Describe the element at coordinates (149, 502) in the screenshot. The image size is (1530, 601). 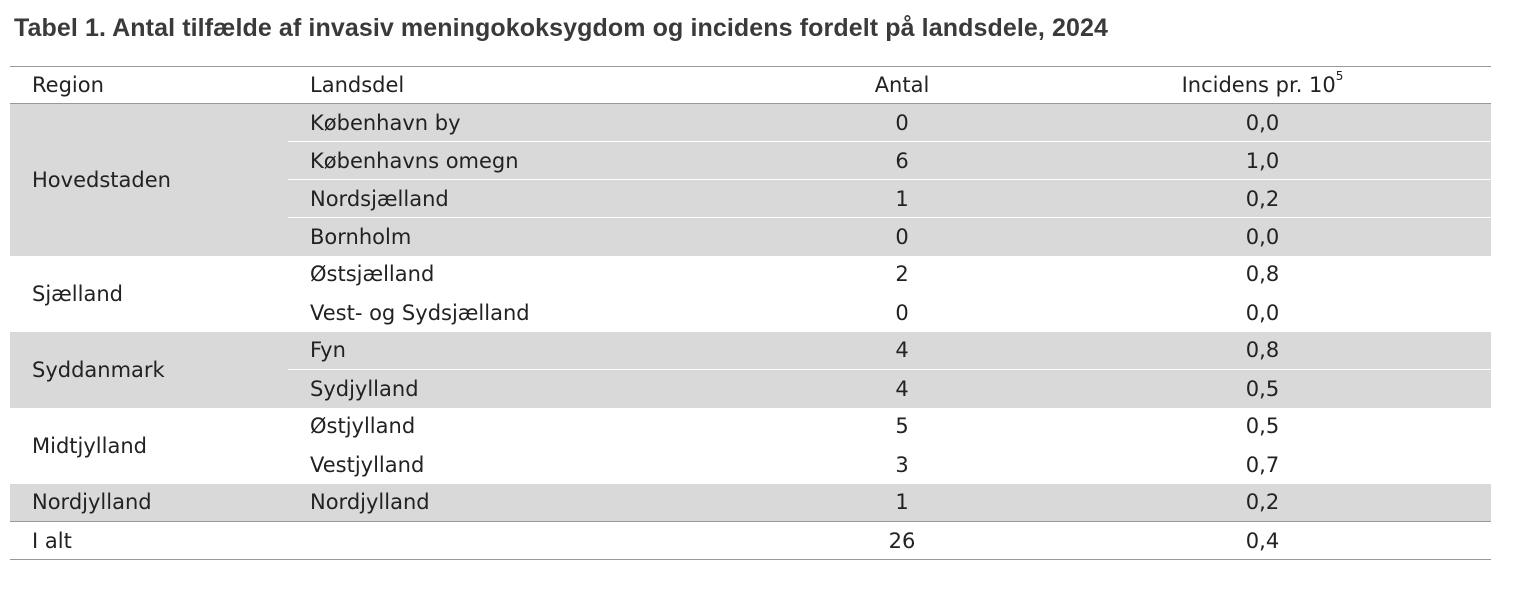
I see `region-cell: Nordjylland` at that location.